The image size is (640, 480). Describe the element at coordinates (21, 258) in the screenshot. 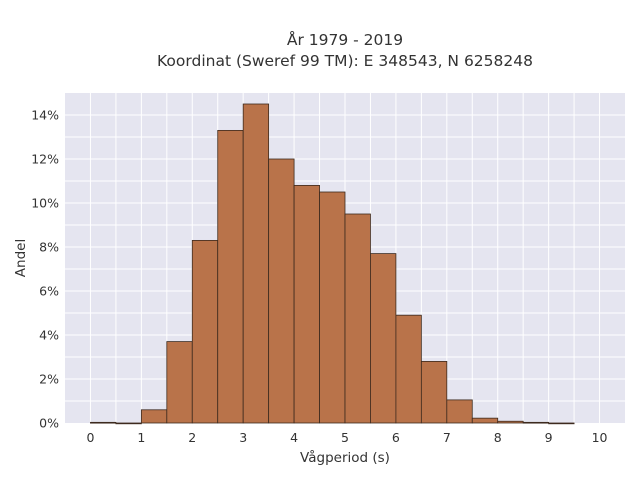

I see `y-axis-label: Andel` at that location.